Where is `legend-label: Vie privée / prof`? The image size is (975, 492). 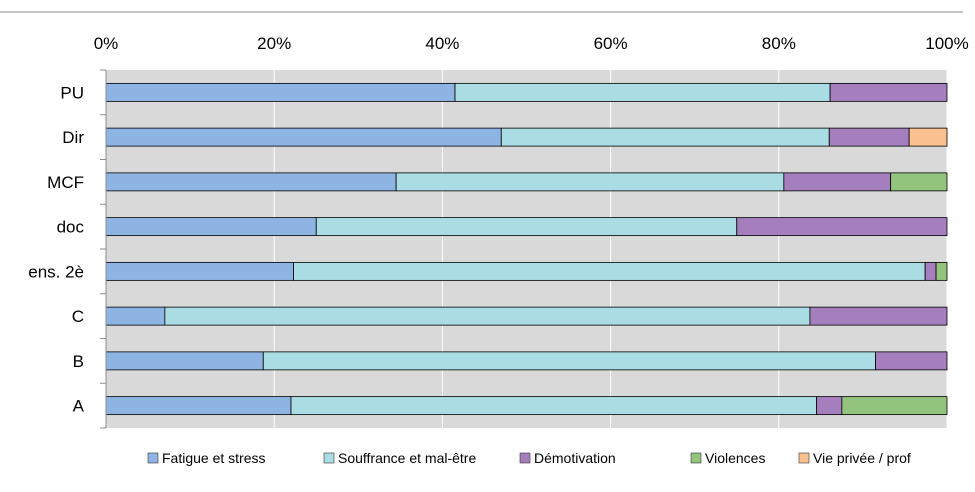
legend-label: Vie privée / prof is located at coordinates (862, 458).